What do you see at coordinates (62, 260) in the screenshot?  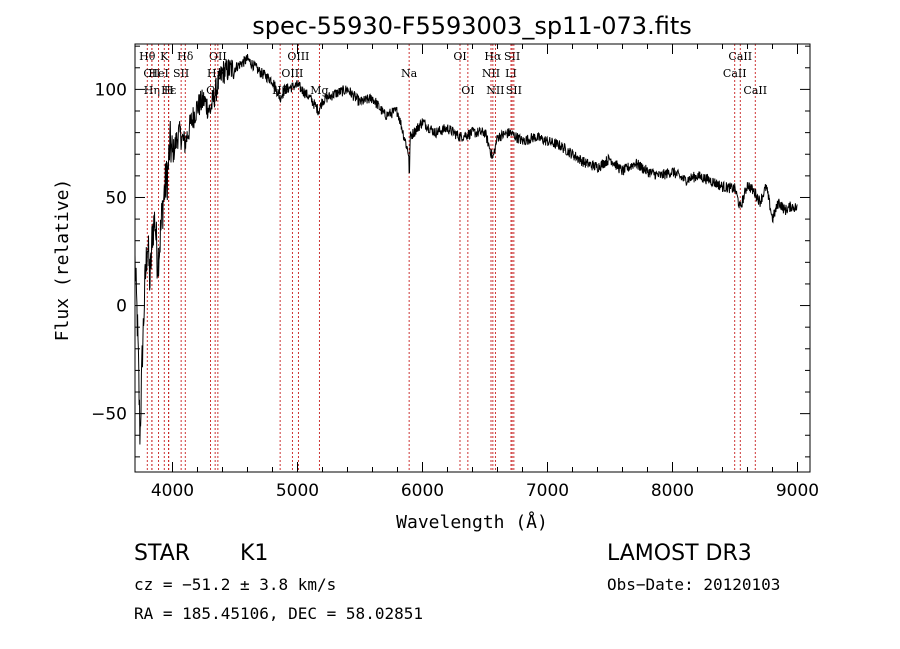 I see `y-axis-label: Flux (relative)` at bounding box center [62, 260].